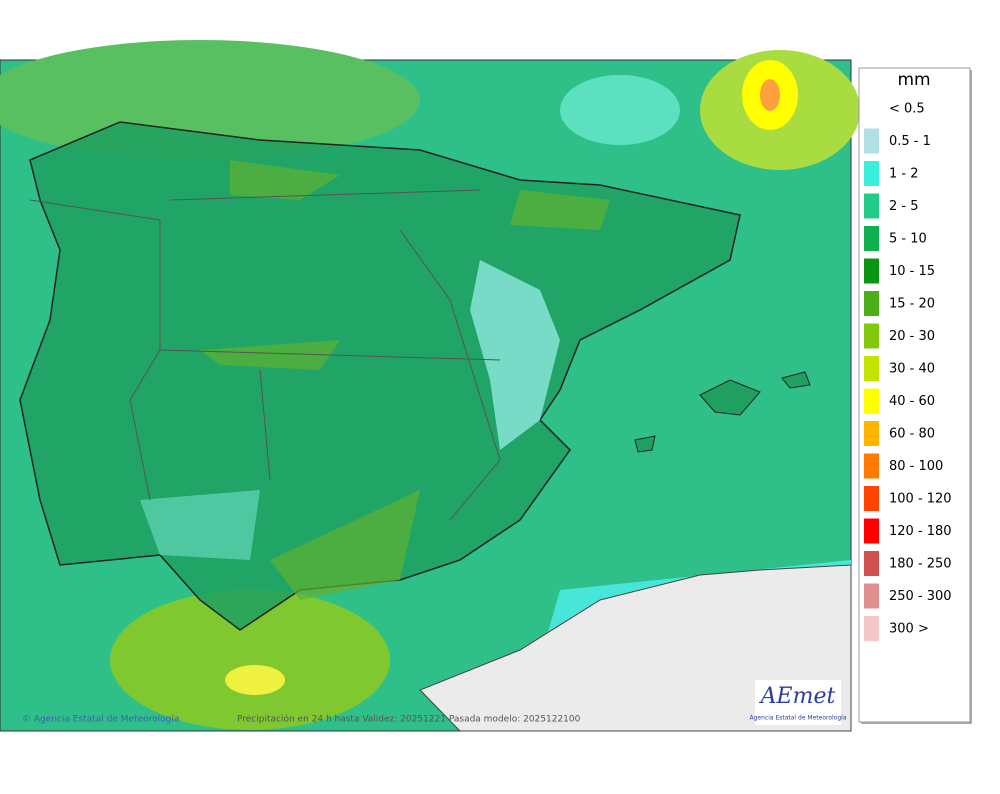 The width and height of the screenshot is (1000, 794). I want to click on logo-name: AEmet, so click(797, 696).